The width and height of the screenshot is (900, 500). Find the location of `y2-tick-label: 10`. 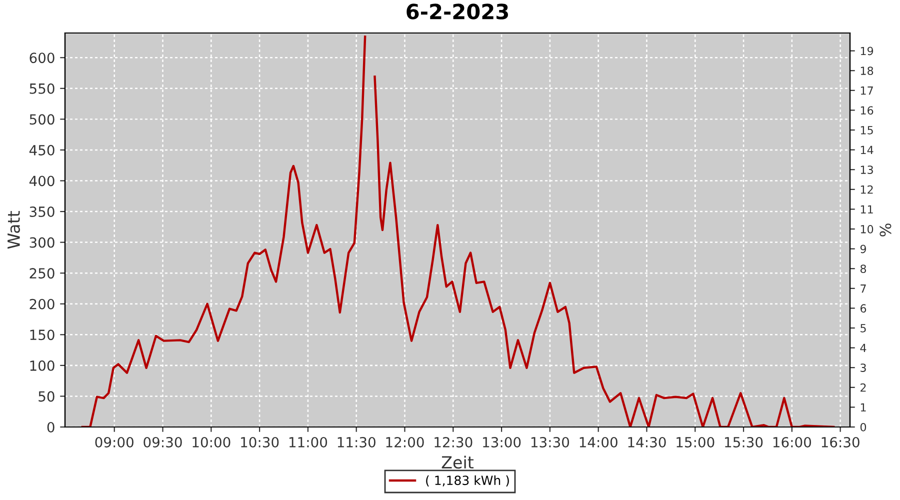

y2-tick-label: 10 is located at coordinates (867, 229).